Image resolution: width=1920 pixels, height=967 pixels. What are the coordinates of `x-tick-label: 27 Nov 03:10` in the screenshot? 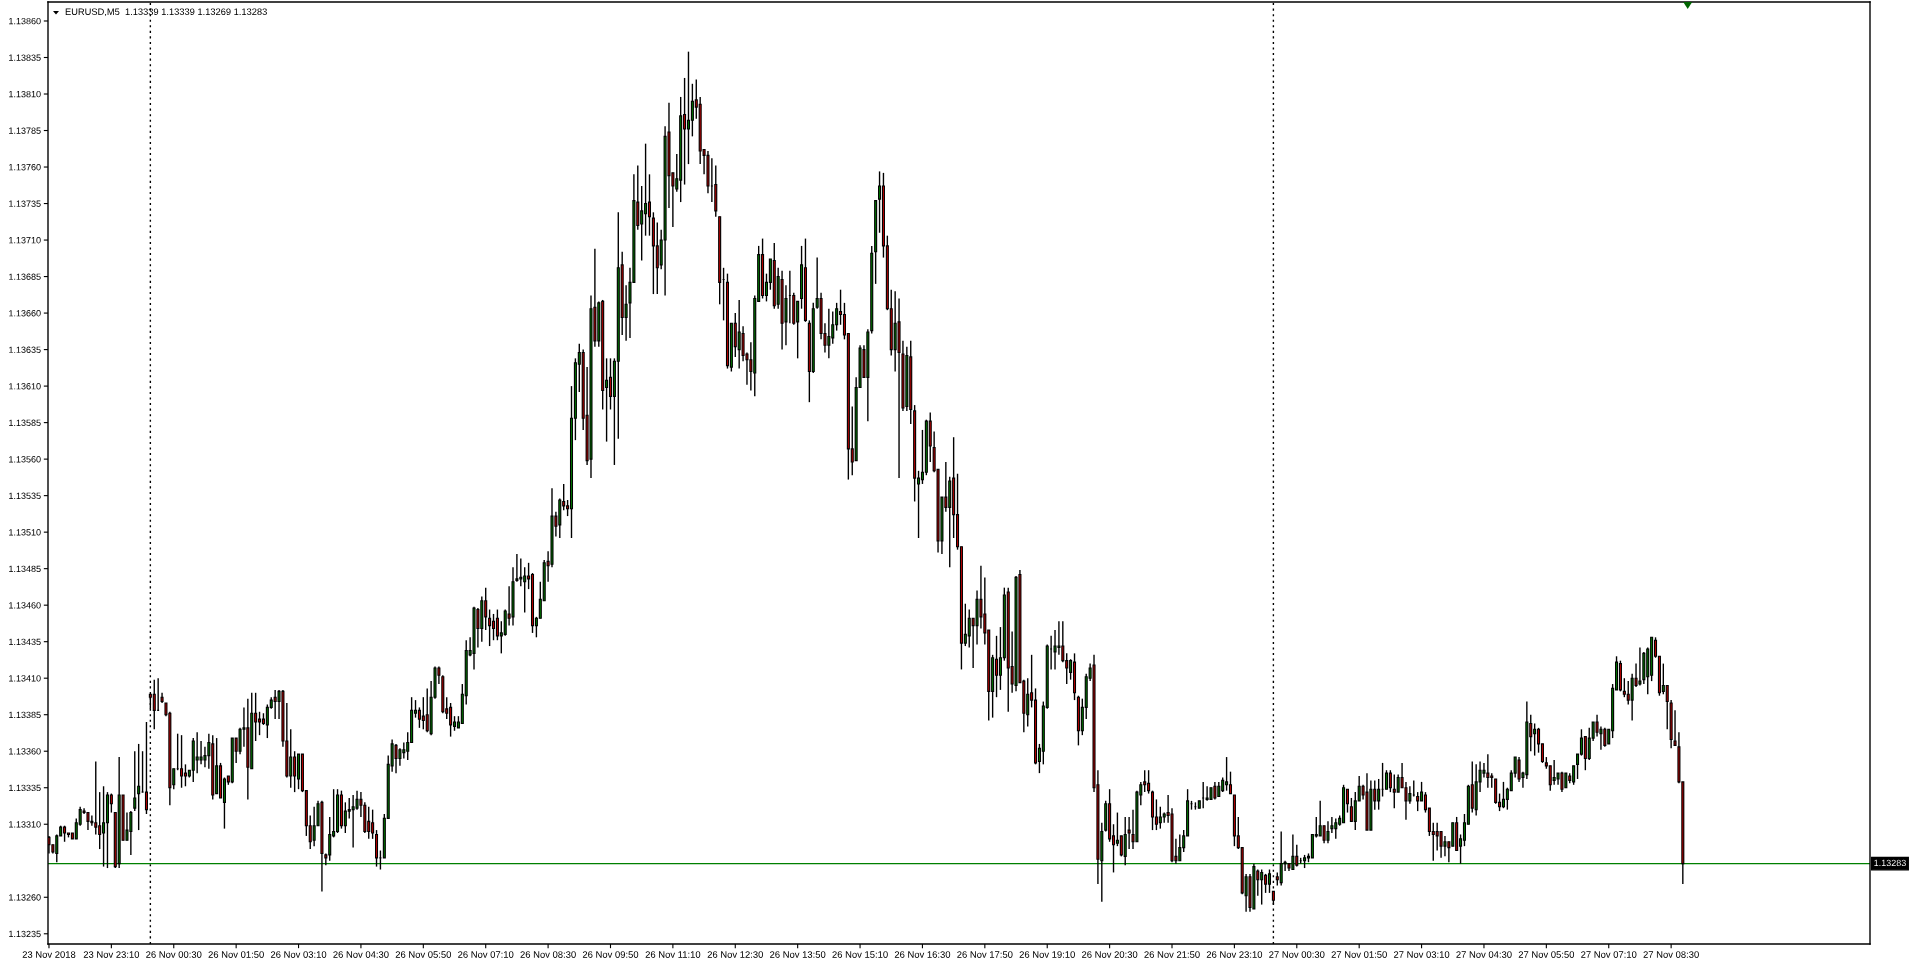 It's located at (1421, 954).